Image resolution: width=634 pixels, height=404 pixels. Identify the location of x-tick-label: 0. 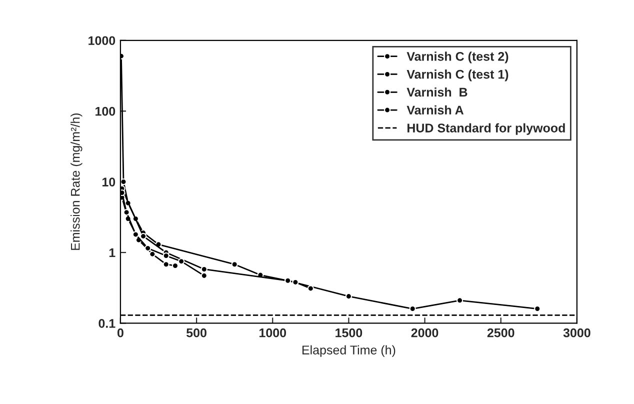
(120, 333).